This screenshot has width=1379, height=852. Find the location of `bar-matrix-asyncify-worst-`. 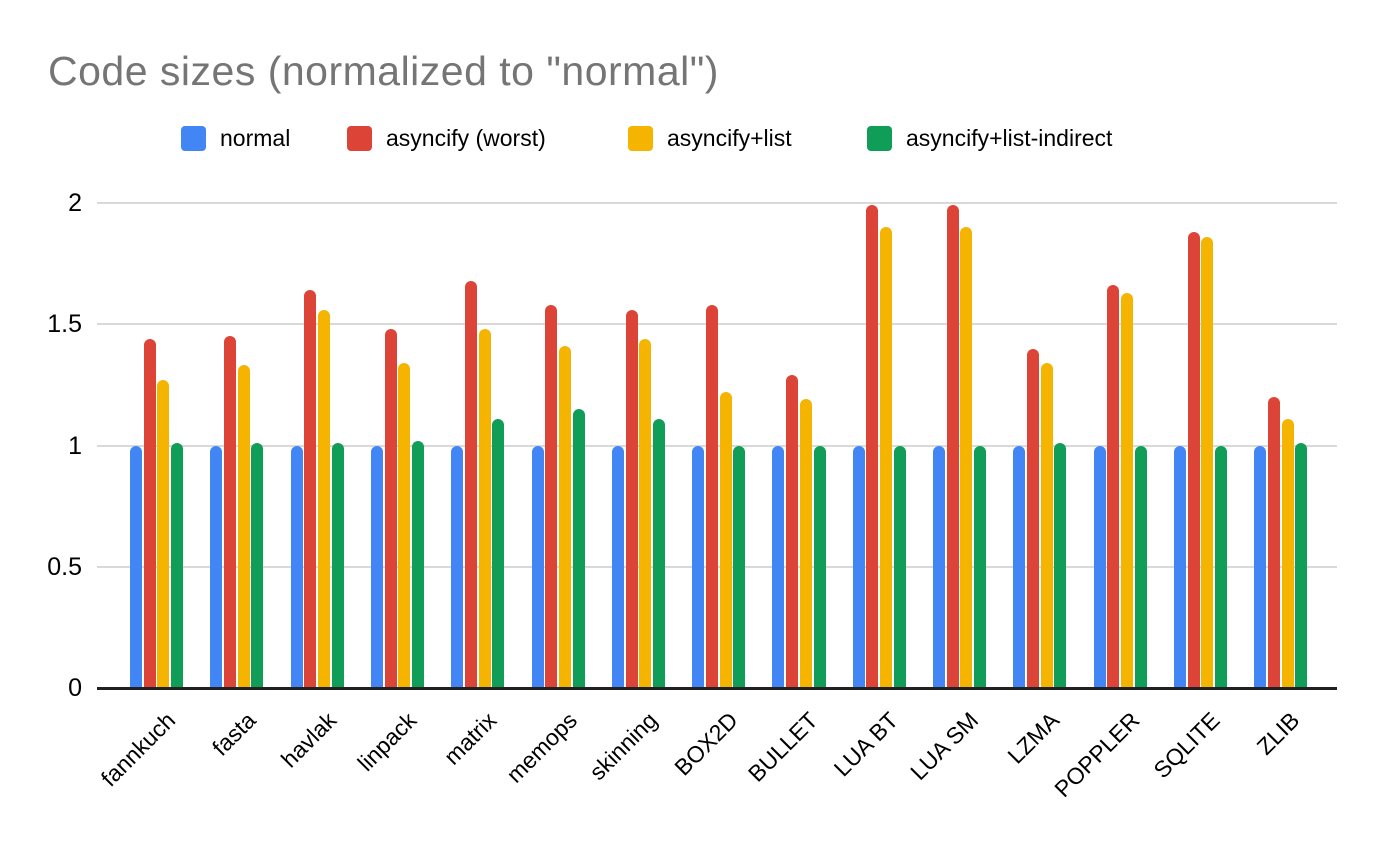

bar-matrix-asyncify-worst- is located at coordinates (470, 484).